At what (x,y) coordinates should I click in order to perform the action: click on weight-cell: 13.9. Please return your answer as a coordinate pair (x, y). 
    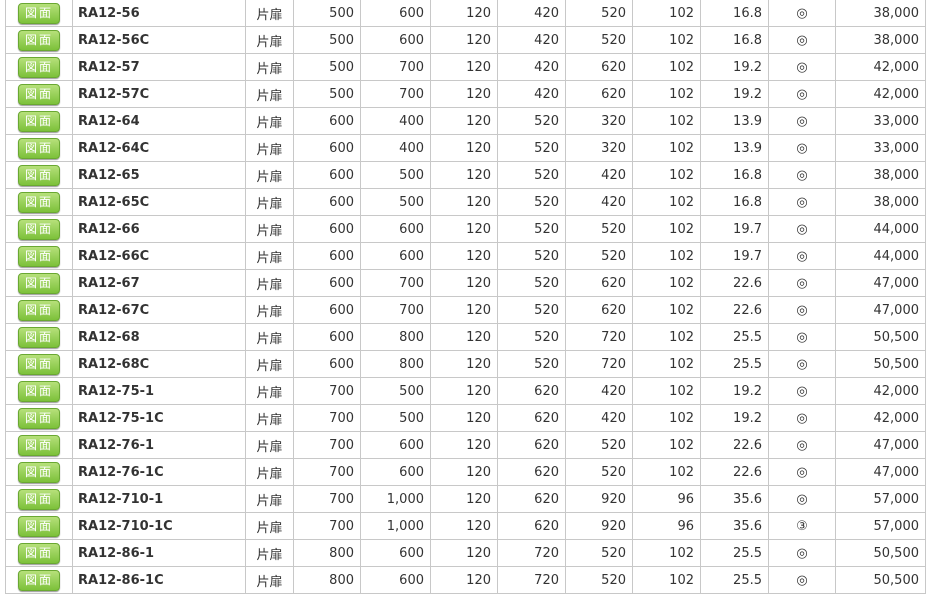
    Looking at the image, I should click on (734, 148).